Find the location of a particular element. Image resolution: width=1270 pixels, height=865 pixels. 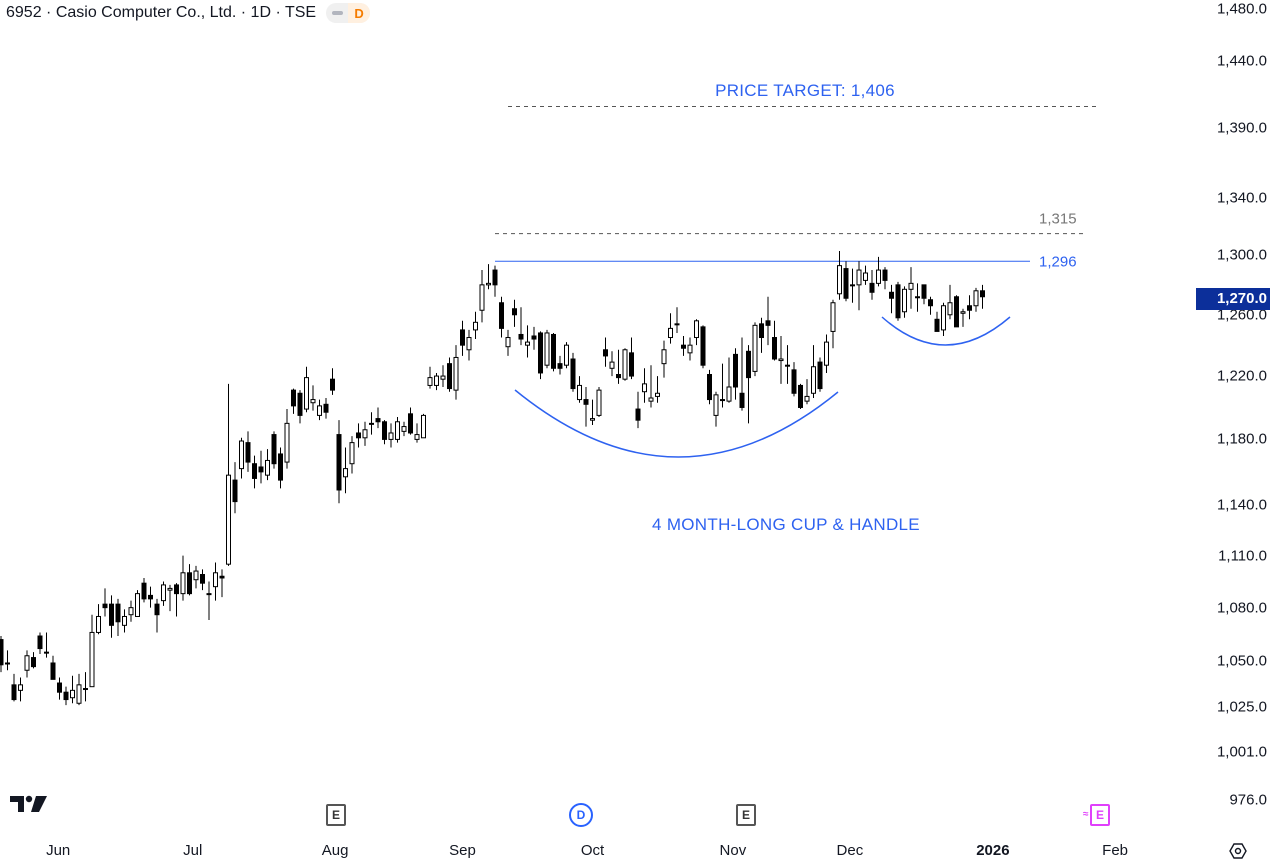

settings-gear-icon is located at coordinates (1238, 851).